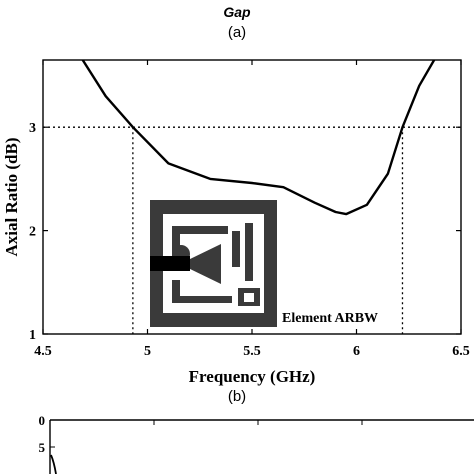  What do you see at coordinates (32, 128) in the screenshot?
I see `y-tick-label: 3` at bounding box center [32, 128].